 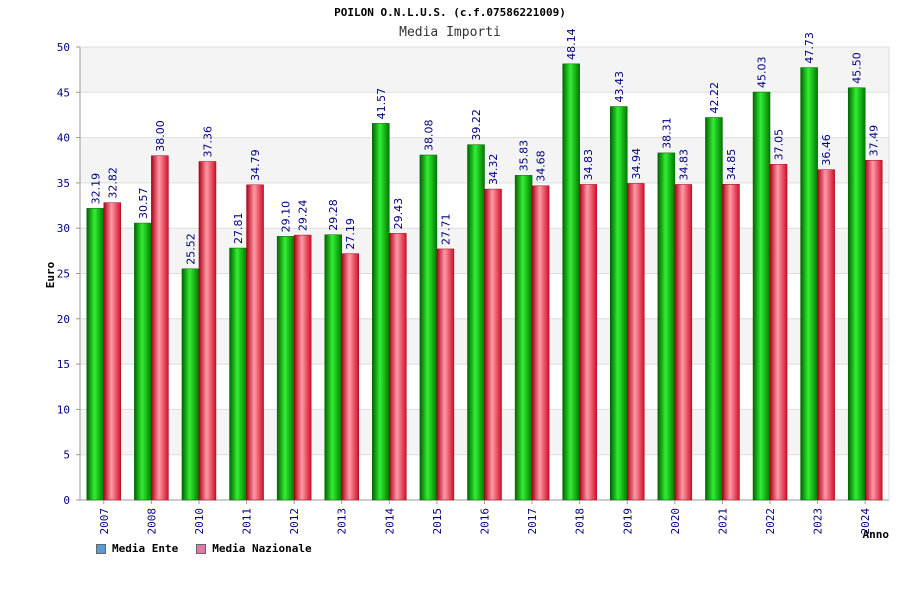 I want to click on bar-value-label: 37.49, so click(x=874, y=141).